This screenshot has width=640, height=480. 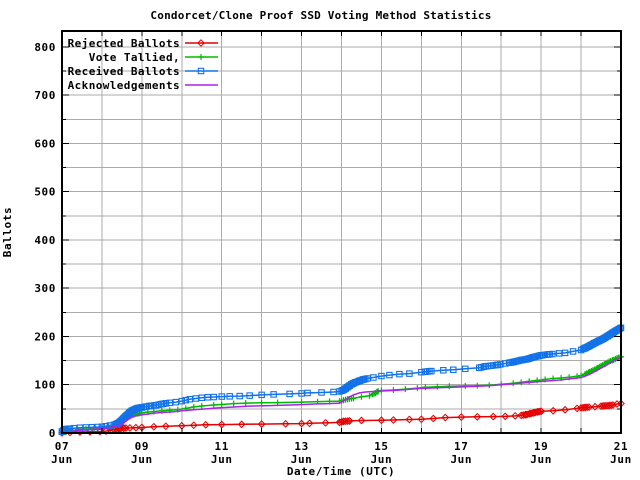 What do you see at coordinates (7, 232) in the screenshot?
I see `y-axis-title: Ballots` at bounding box center [7, 232].